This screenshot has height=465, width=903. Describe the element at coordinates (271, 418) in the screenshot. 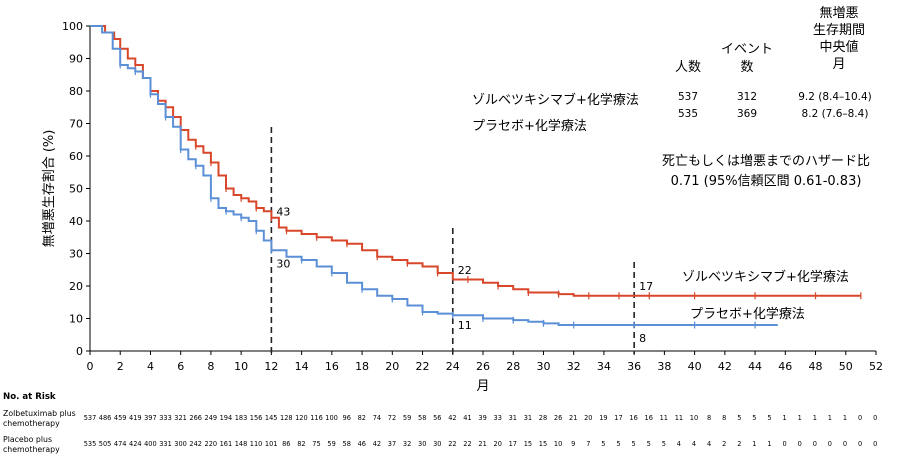

I see `risk-value: 145` at that location.